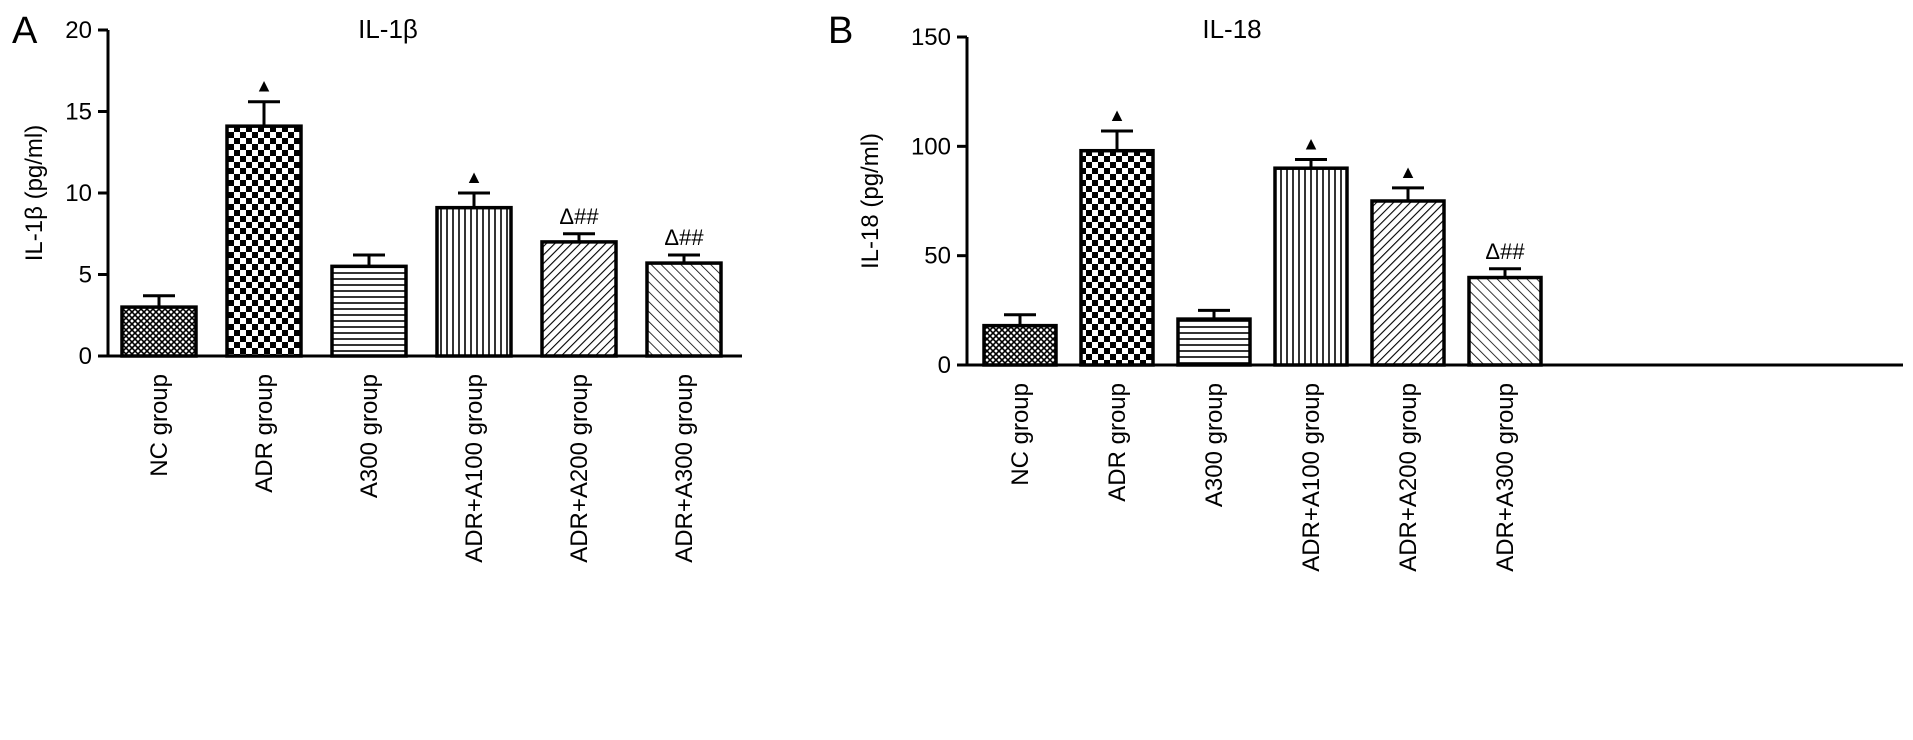  I want to click on panel-a-annotations: ▲ ▲ Δ## Δ##, so click(479, 163).